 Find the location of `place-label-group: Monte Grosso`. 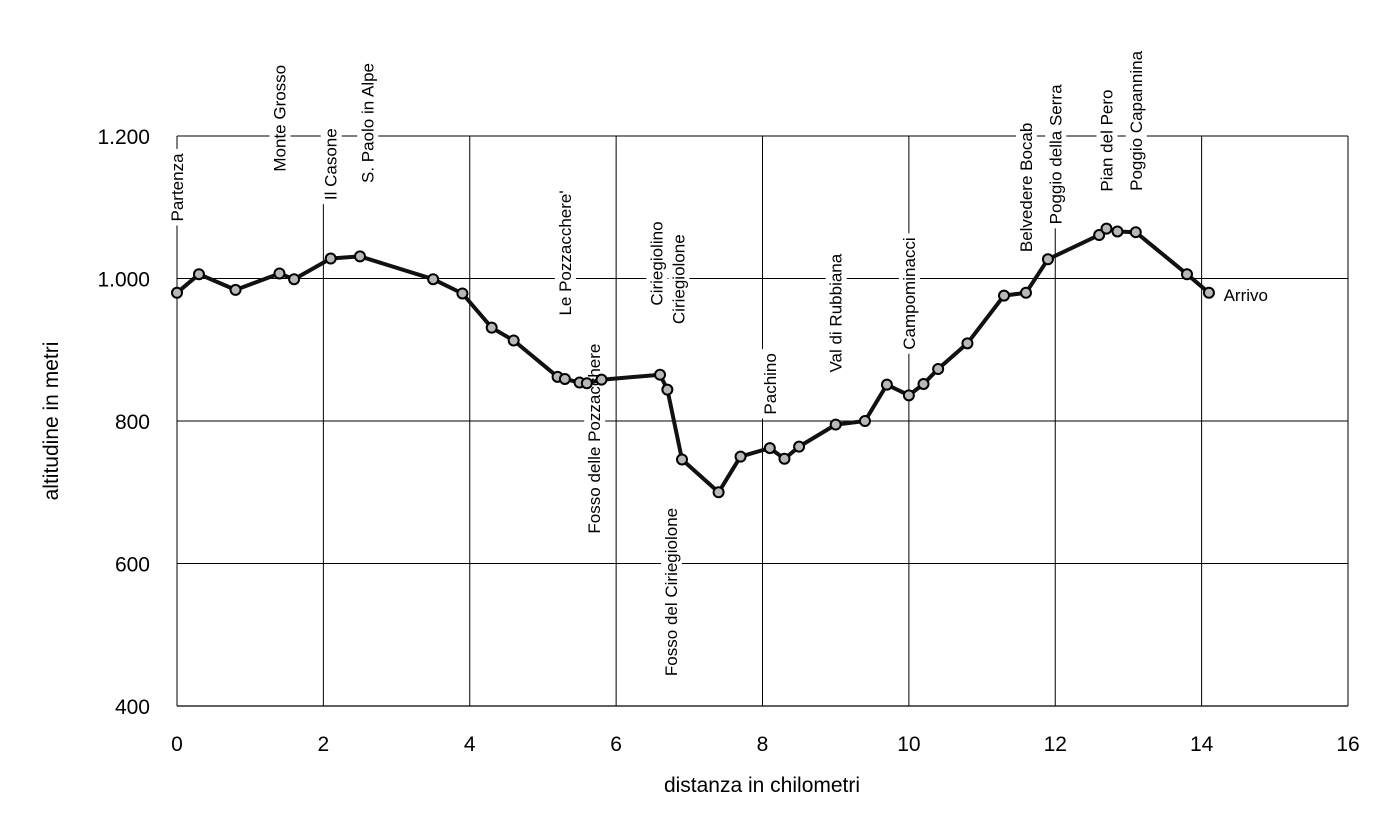

place-label-group: Monte Grosso is located at coordinates (280, 118).